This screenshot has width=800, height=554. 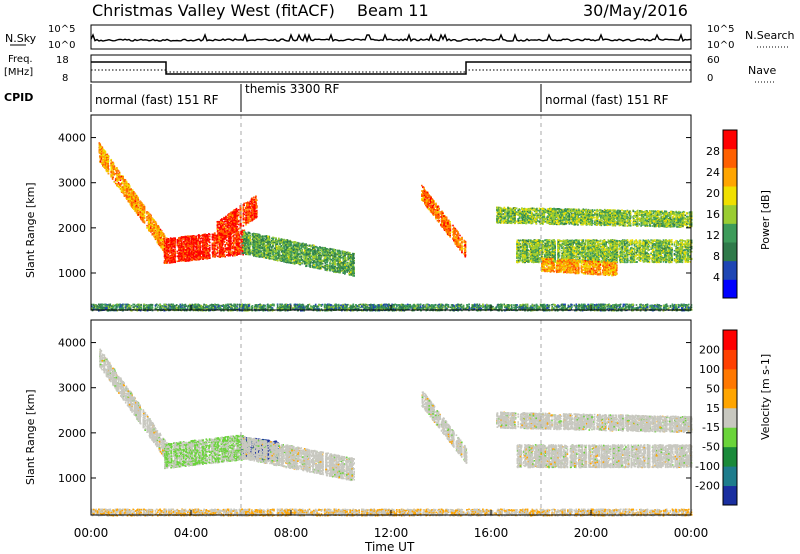 What do you see at coordinates (391, 68) in the screenshot?
I see `freq-frame` at bounding box center [391, 68].